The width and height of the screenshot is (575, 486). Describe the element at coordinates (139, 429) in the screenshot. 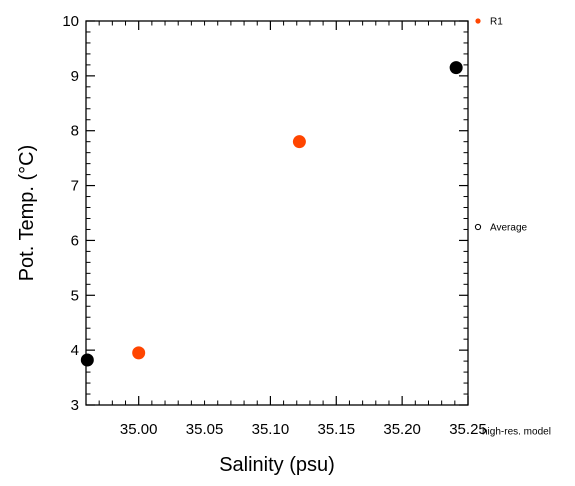

I see `x-tick-label: 35.00` at that location.